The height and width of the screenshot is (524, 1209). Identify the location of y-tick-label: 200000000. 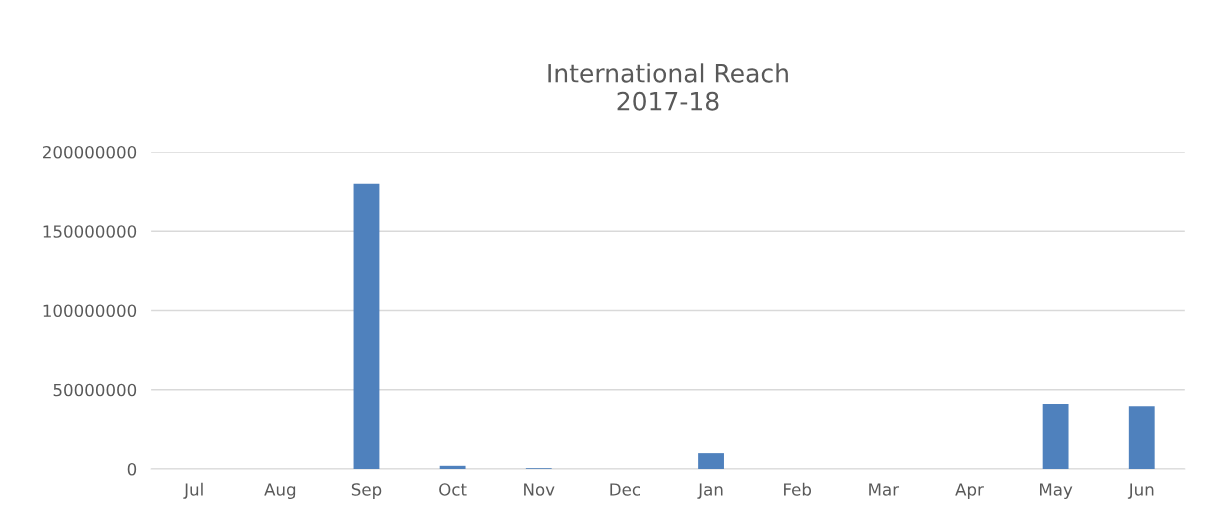
(90, 152).